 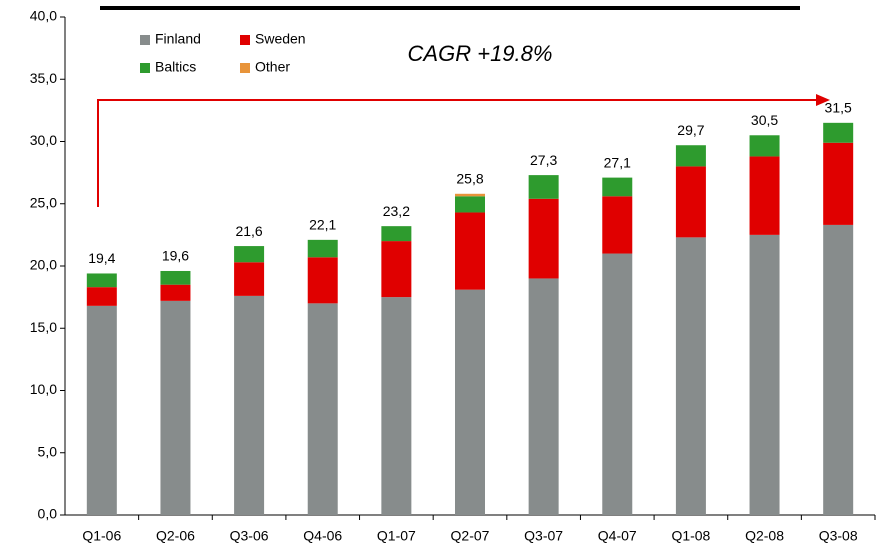 I want to click on y-tick-label: 25,0, so click(x=43, y=202).